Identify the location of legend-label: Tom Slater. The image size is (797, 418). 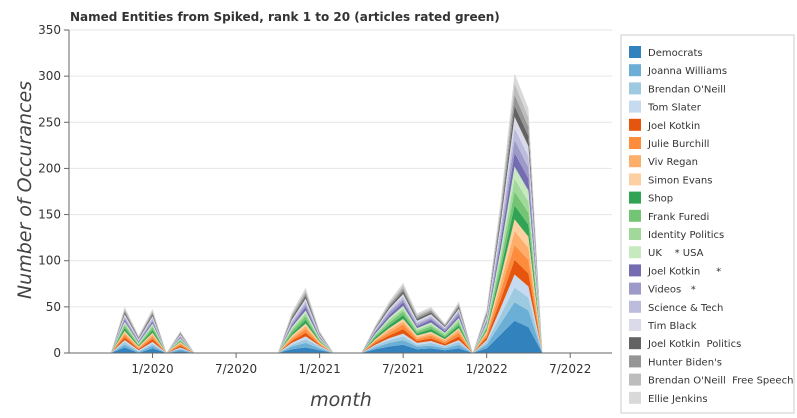
(674, 108).